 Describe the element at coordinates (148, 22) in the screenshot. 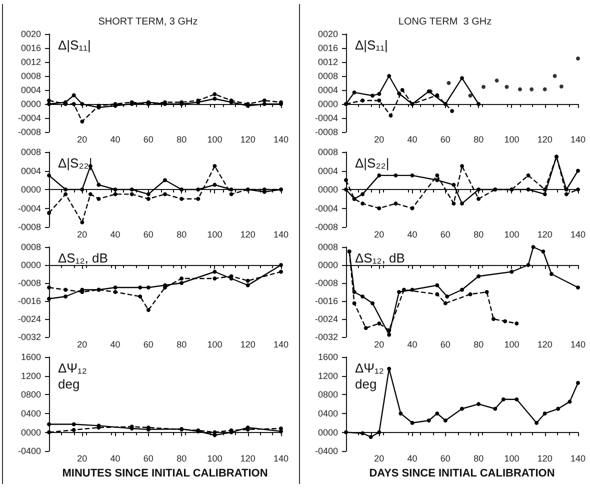

I see `chart-subtitle: SHORT TERM, 3 GHz` at that location.